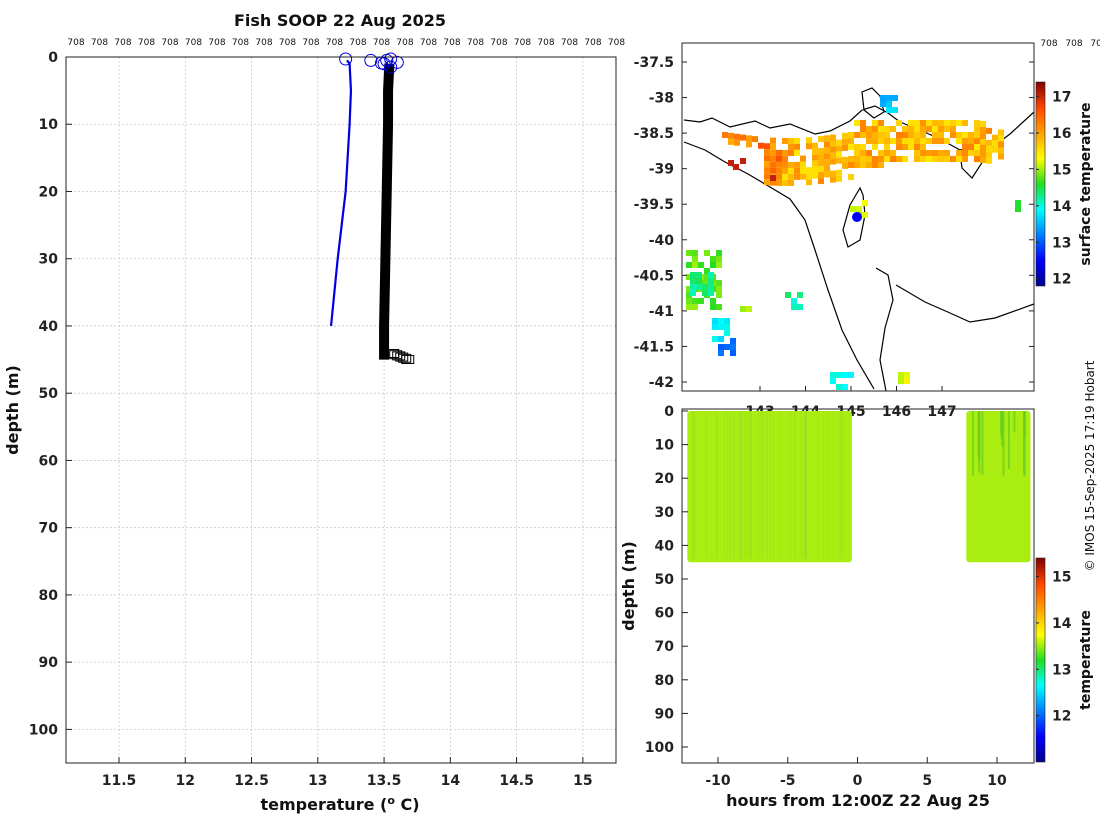 This screenshot has height=820, width=1100. What do you see at coordinates (387, 211) in the screenshot?
I see `profile-series-black` at bounding box center [387, 211].